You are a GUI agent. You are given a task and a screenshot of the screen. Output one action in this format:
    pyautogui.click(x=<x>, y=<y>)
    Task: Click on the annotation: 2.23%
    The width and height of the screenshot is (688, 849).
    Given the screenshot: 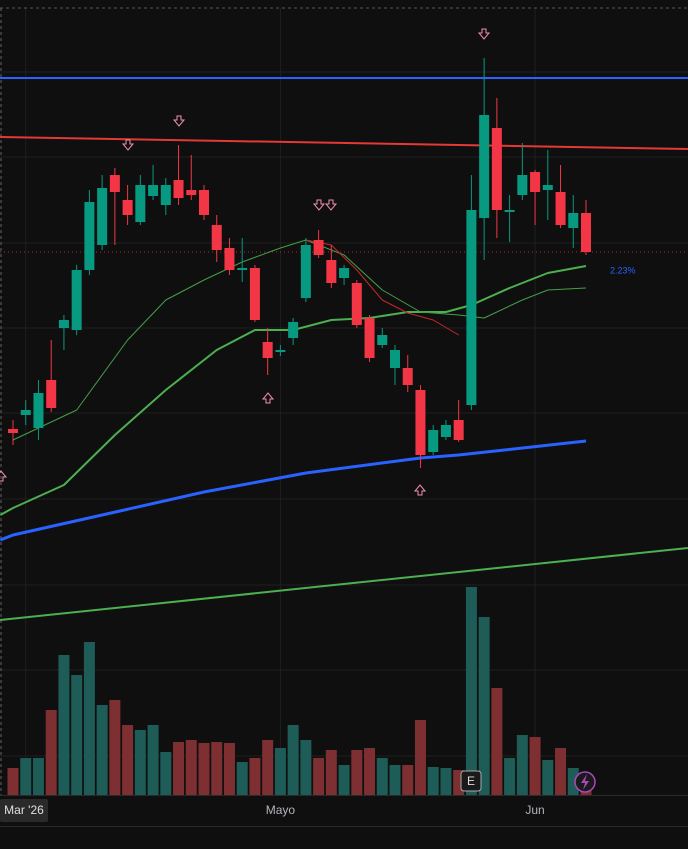 What is the action you would take?
    pyautogui.click(x=623, y=270)
    